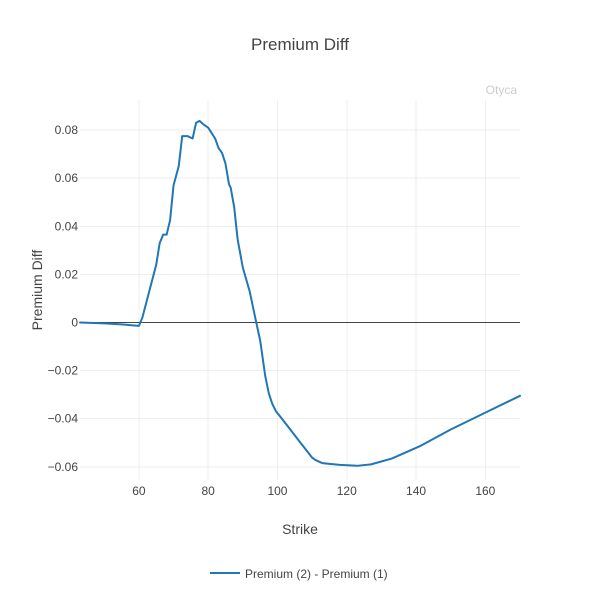  Describe the element at coordinates (63, 371) in the screenshot. I see `y-tick-label: −0.02` at that location.